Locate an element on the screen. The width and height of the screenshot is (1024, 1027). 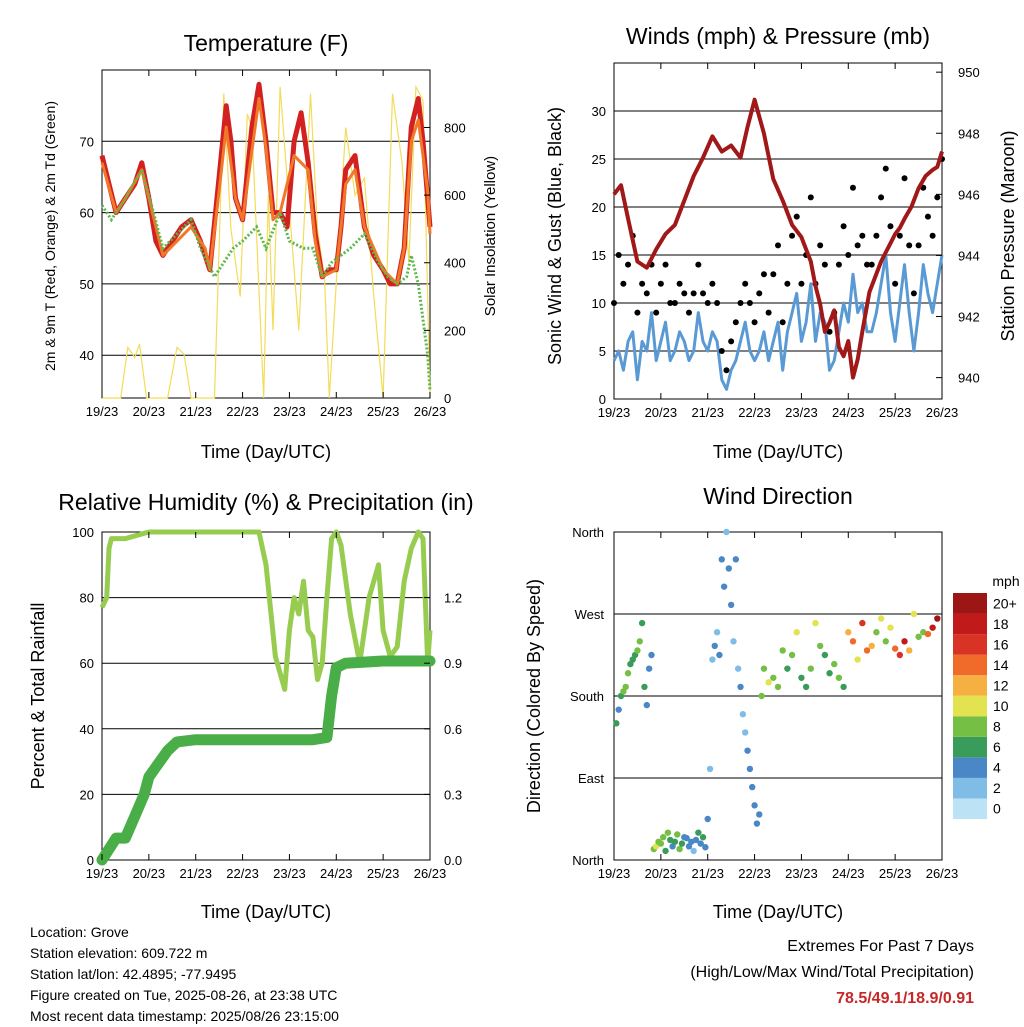
sonic-wind-line is located at coordinates (778, 322).